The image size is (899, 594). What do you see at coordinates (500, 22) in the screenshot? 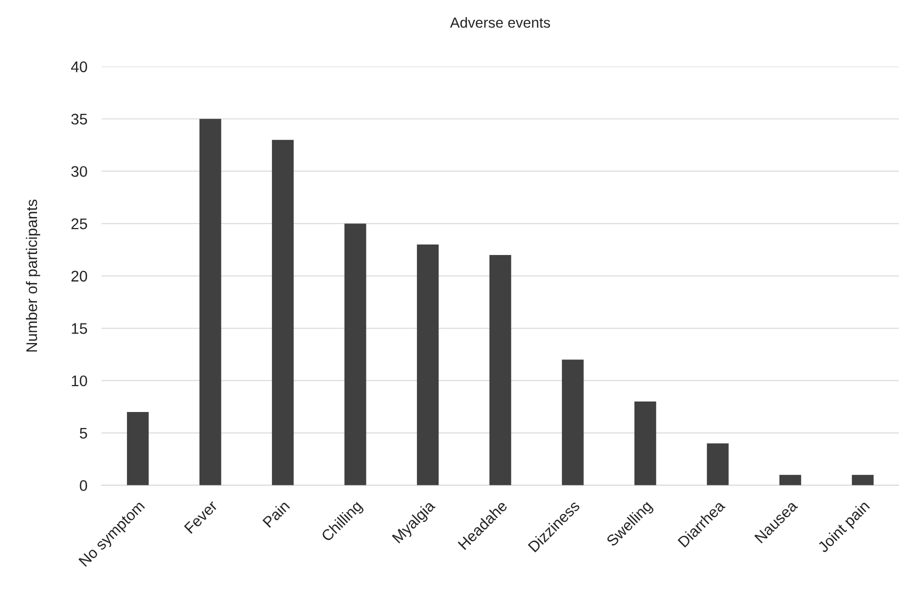
I see `chart-title: Adverse events` at bounding box center [500, 22].